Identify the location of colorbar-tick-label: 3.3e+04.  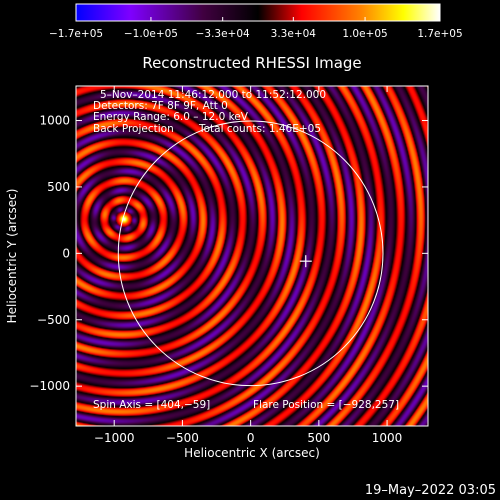
(294, 34).